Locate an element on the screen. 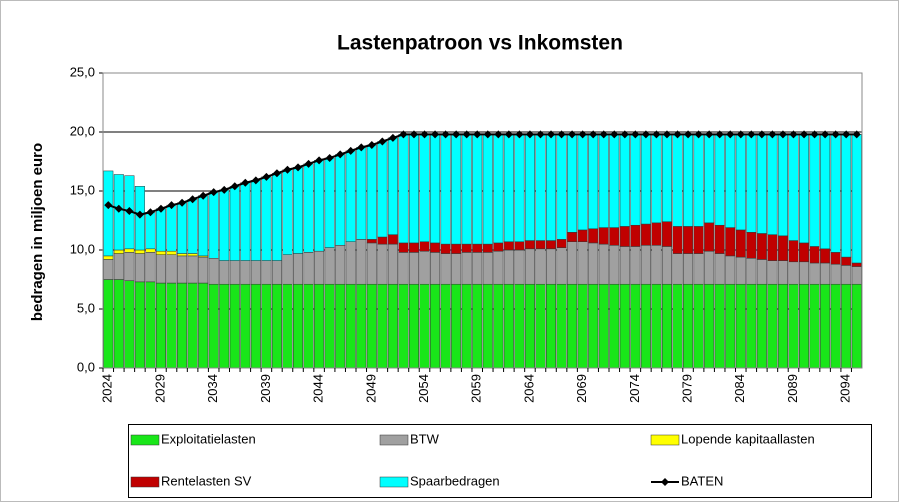 This screenshot has width=899, height=502. legend is located at coordinates (500, 461).